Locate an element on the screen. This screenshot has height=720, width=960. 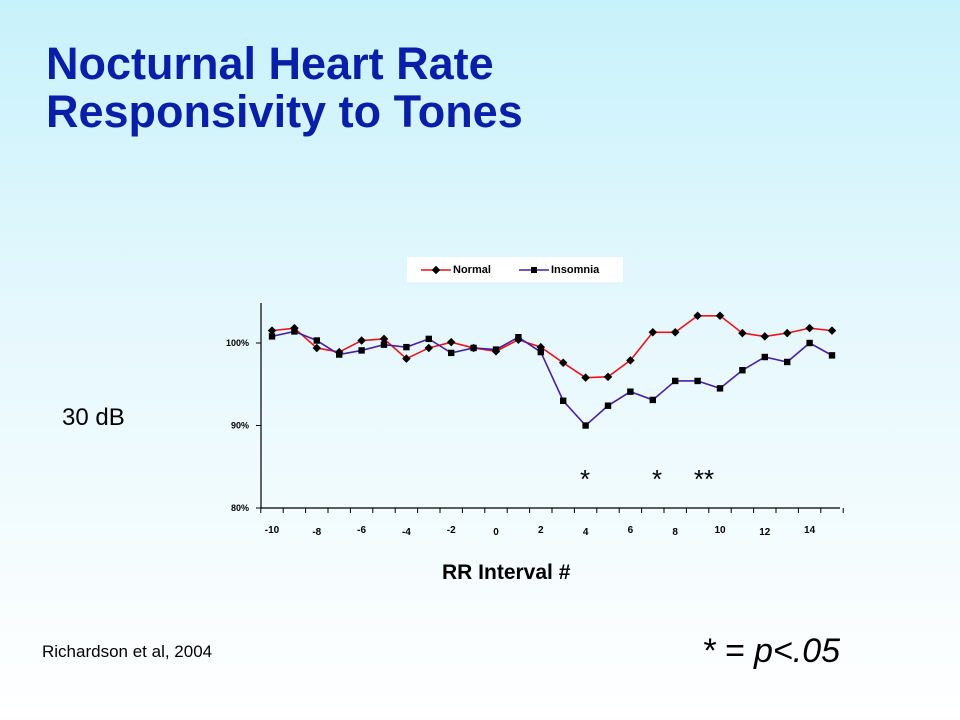
x-tick-label: 10 is located at coordinates (720, 530).